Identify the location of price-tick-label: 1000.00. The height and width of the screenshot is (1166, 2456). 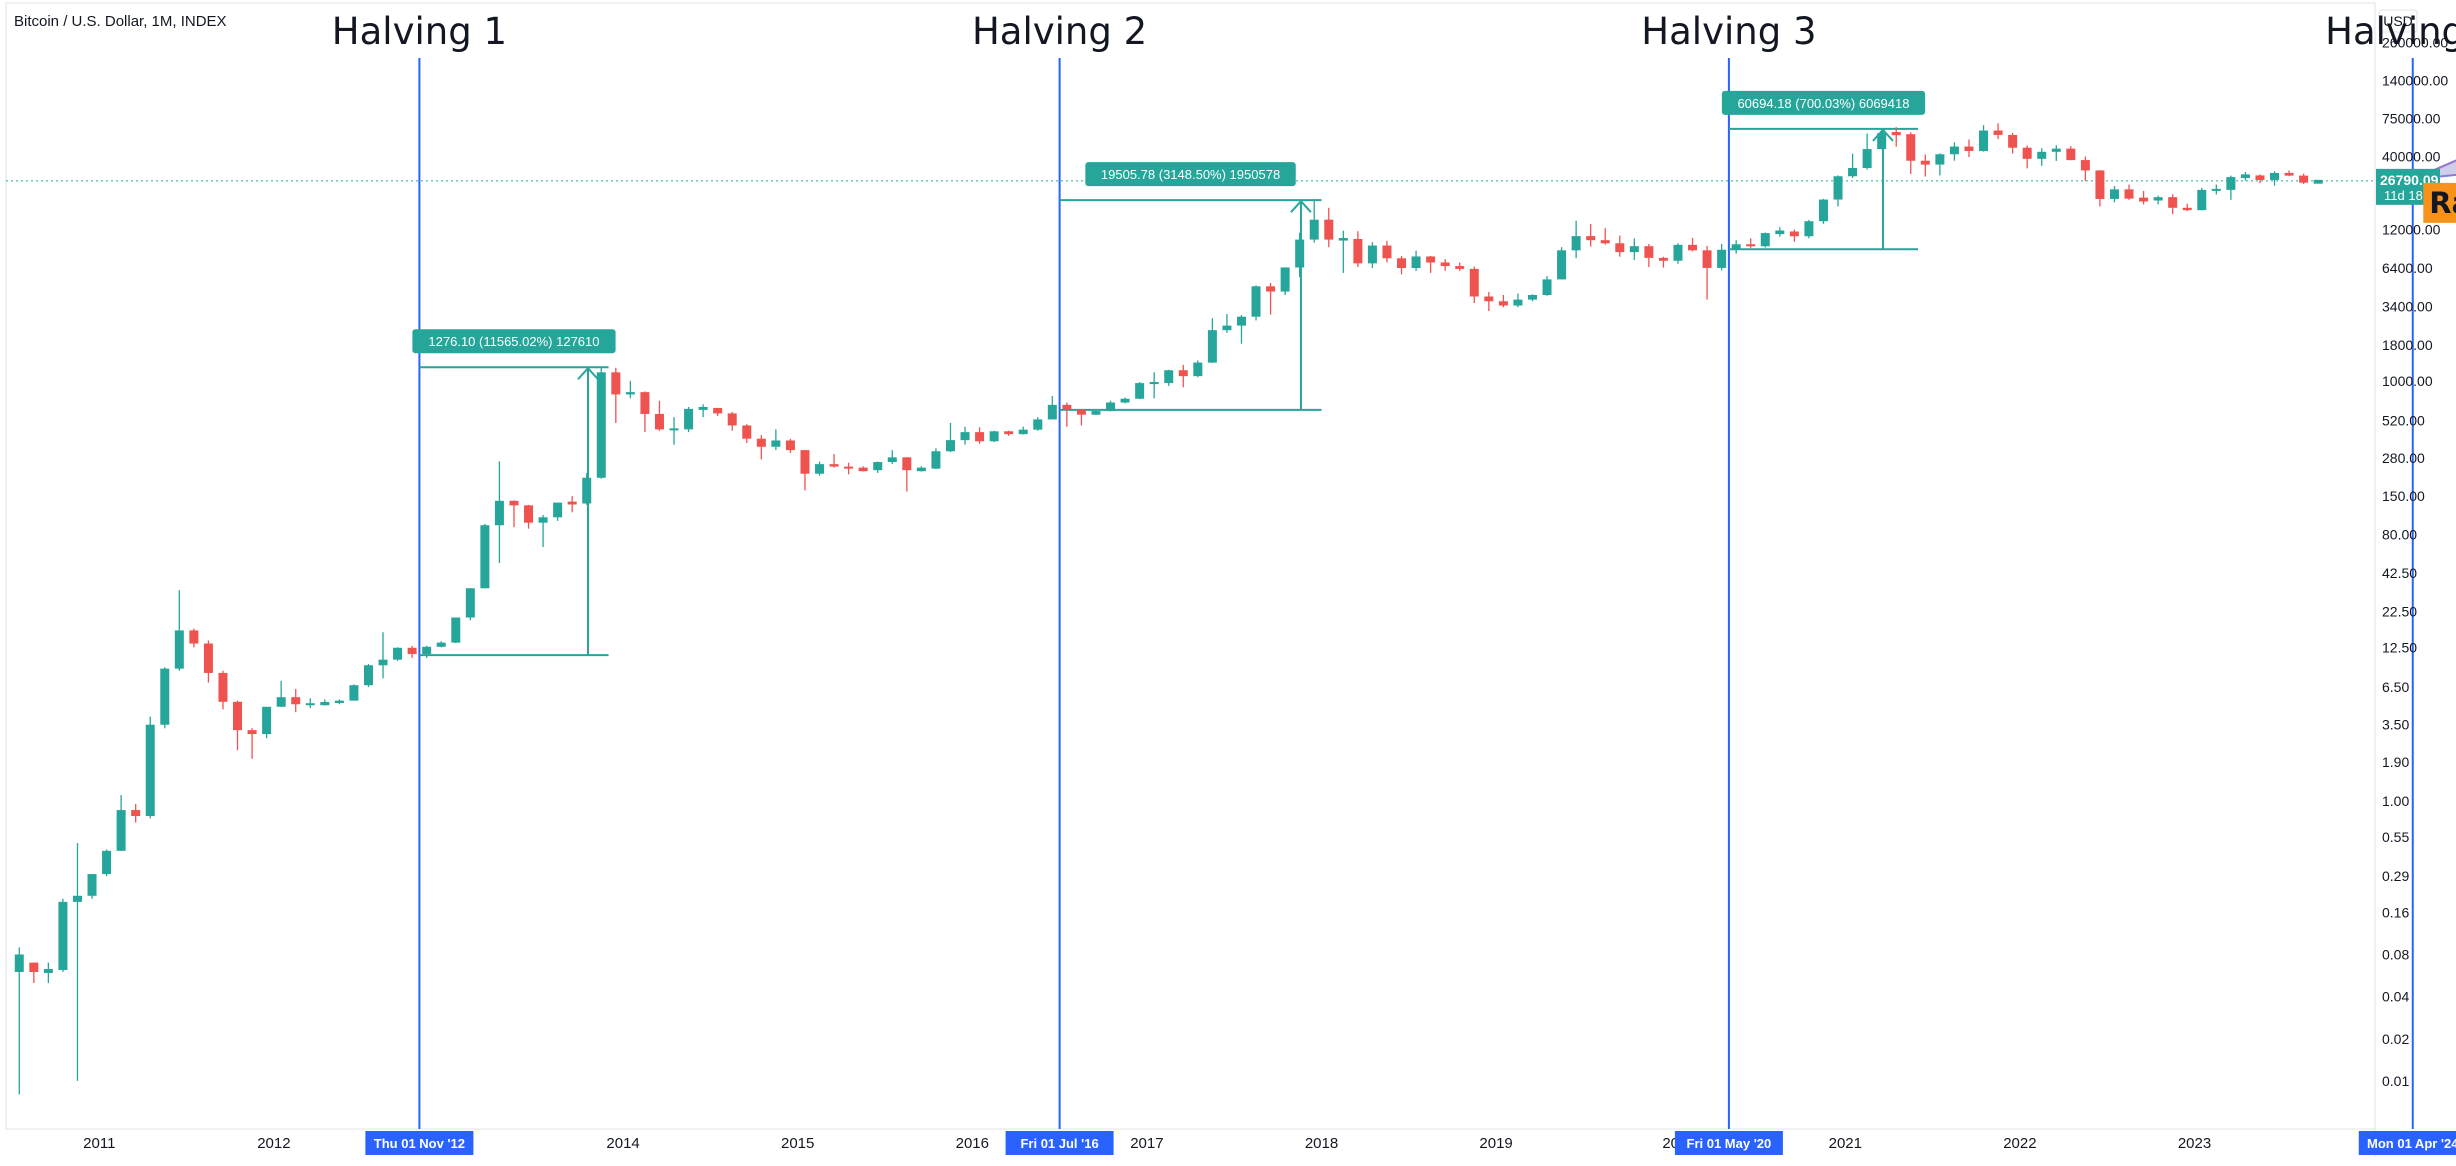
(2407, 381).